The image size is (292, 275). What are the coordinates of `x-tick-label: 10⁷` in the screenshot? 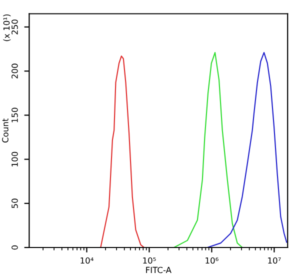 It's located at (274, 260).